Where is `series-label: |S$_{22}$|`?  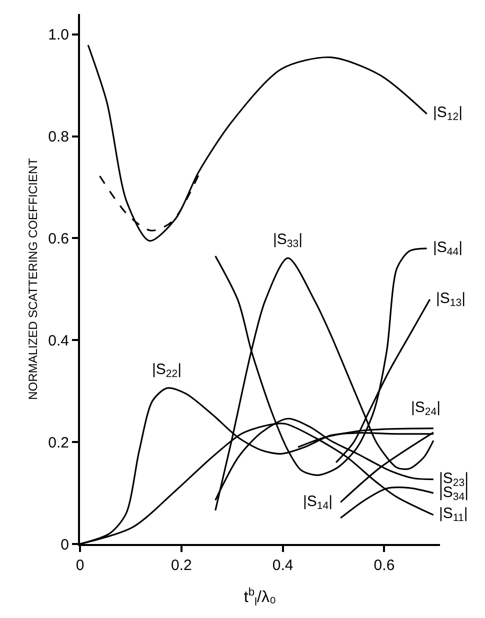 series-label: |S$_{22}$| is located at coordinates (167, 370).